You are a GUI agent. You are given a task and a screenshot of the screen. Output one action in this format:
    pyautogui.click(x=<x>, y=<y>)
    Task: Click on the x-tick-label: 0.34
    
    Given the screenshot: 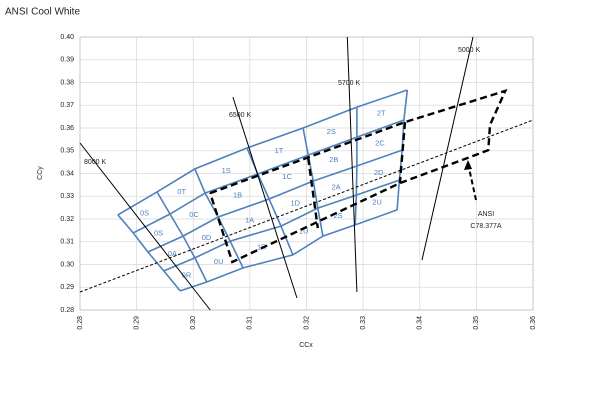 What is the action you would take?
    pyautogui.click(x=420, y=323)
    